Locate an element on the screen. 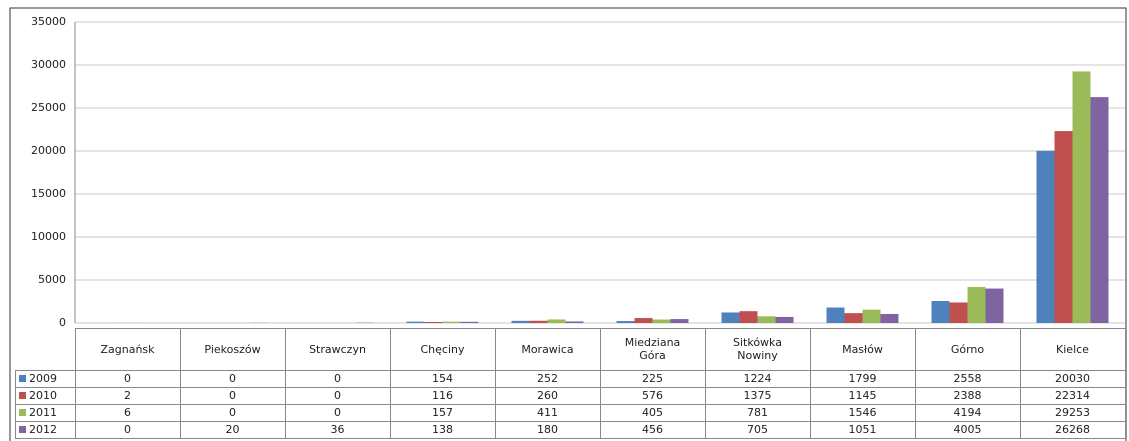  table-value-text: 22314 is located at coordinates (1072, 395).